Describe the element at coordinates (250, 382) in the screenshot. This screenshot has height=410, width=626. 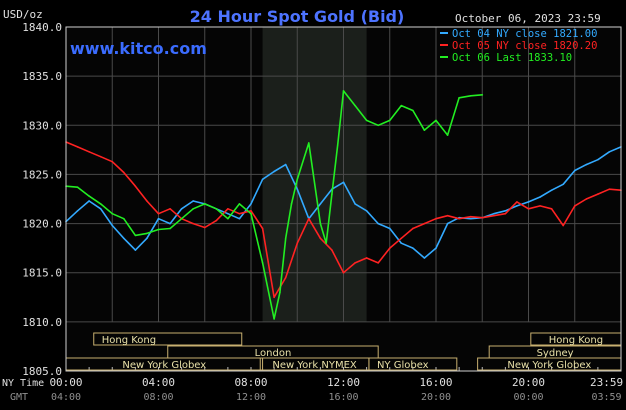
I see `x-tick-label-ny: 08:00` at that location.